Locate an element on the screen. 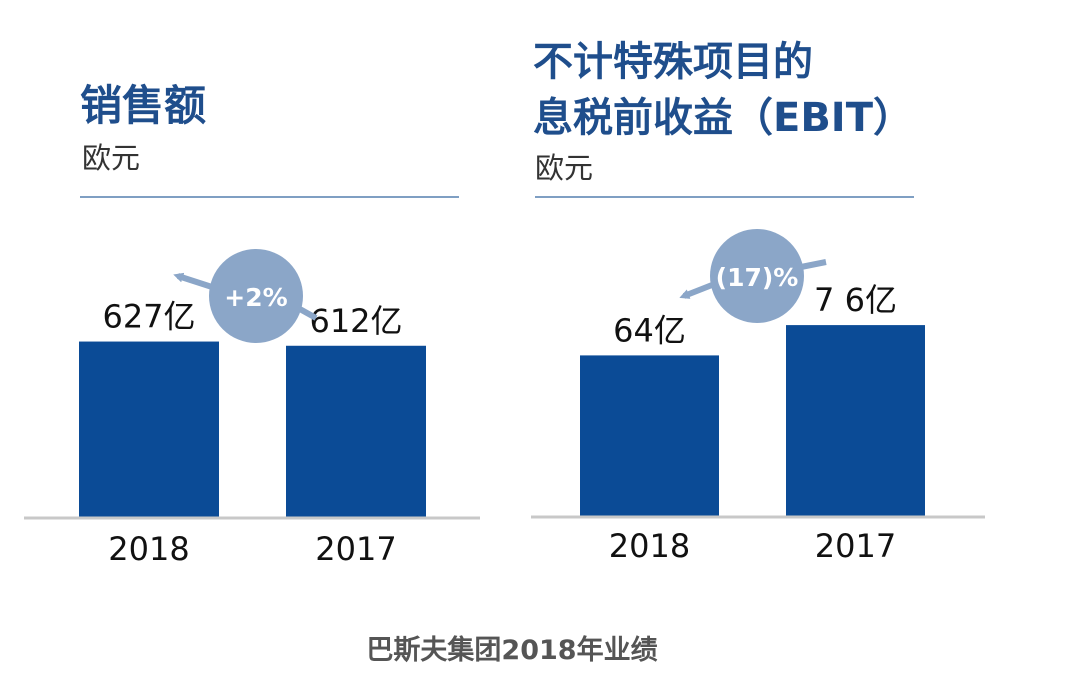 This screenshot has height=684, width=1080. ebit-chart-unit: 欧元 is located at coordinates (564, 168).